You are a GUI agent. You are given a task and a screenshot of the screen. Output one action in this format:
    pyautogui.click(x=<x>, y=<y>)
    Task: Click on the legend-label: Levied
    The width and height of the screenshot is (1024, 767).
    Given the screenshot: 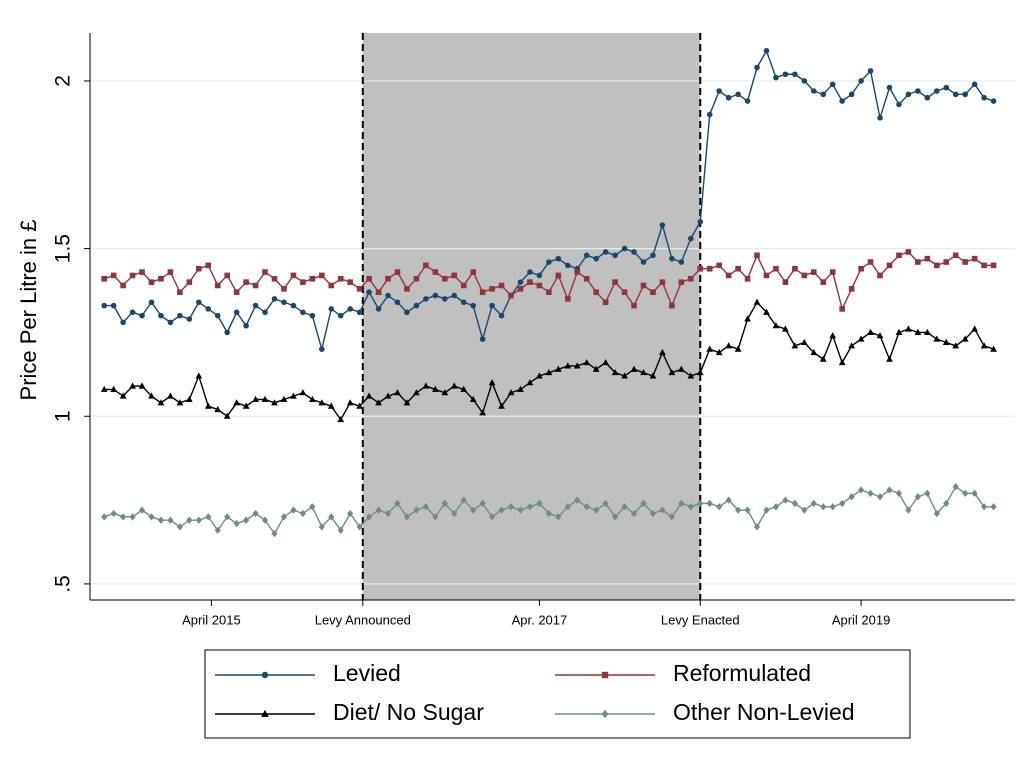 What is the action you would take?
    pyautogui.click(x=367, y=673)
    